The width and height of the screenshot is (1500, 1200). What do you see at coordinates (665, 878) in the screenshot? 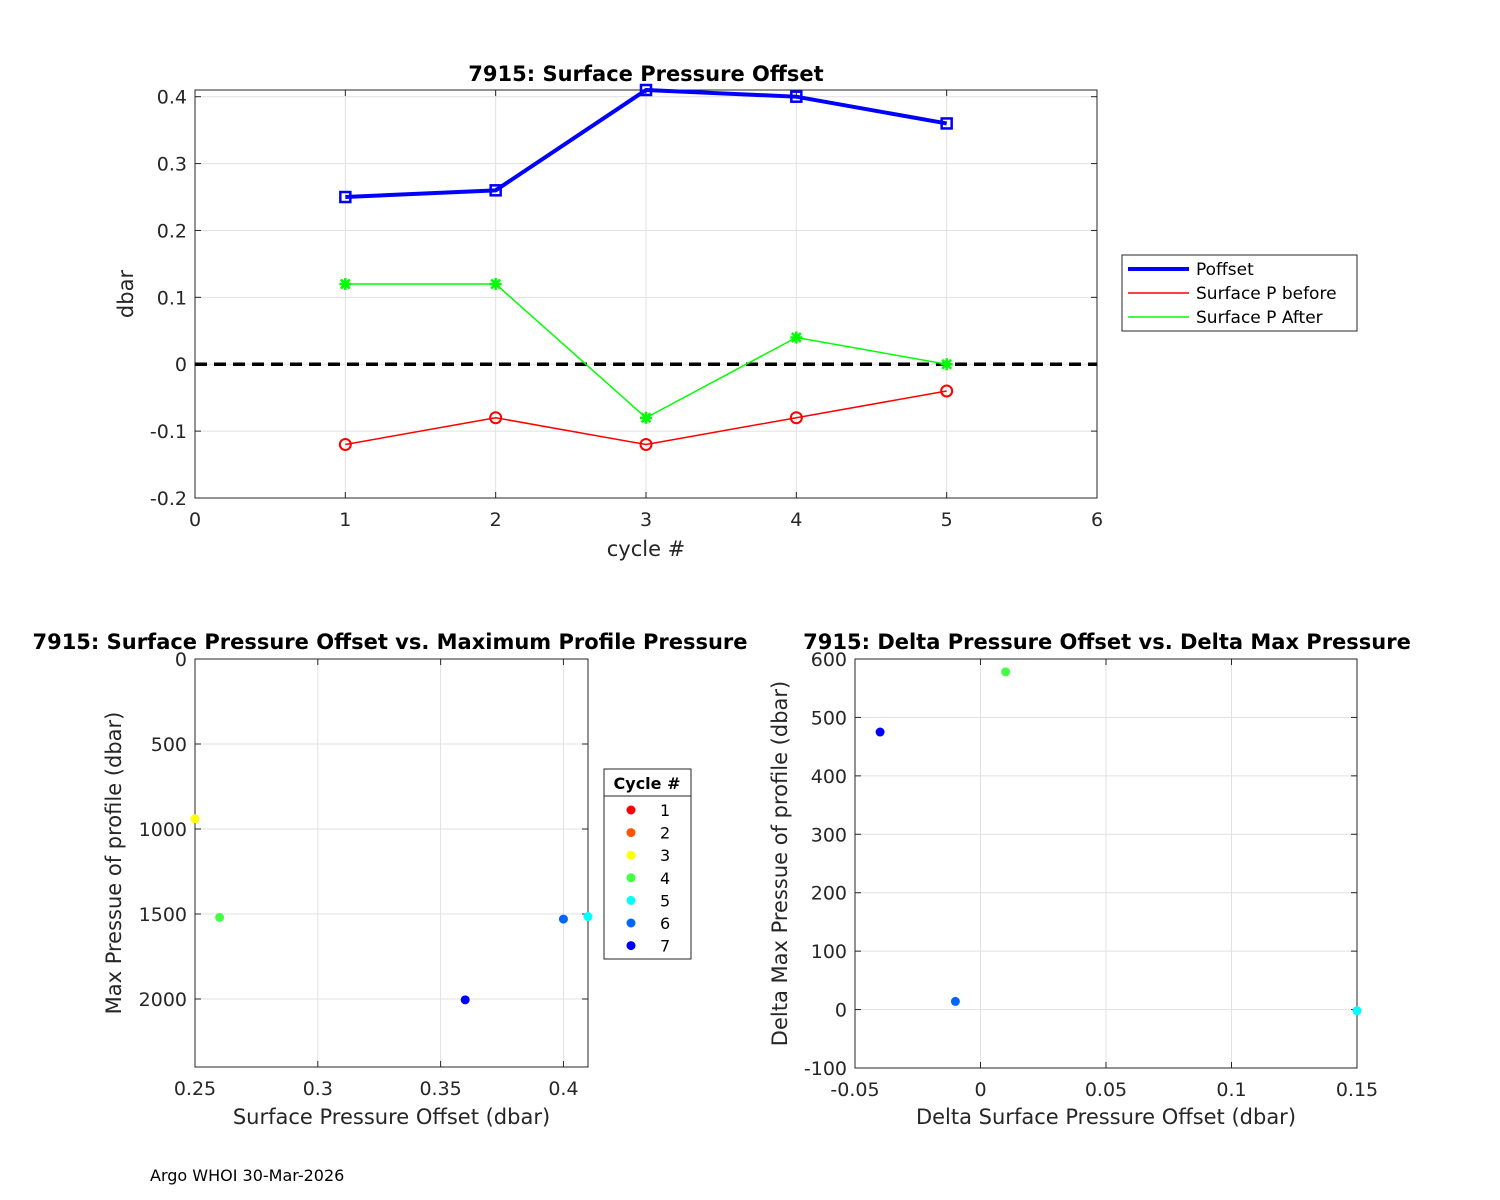
I see `legend-label-cycle-4: 4` at bounding box center [665, 878].